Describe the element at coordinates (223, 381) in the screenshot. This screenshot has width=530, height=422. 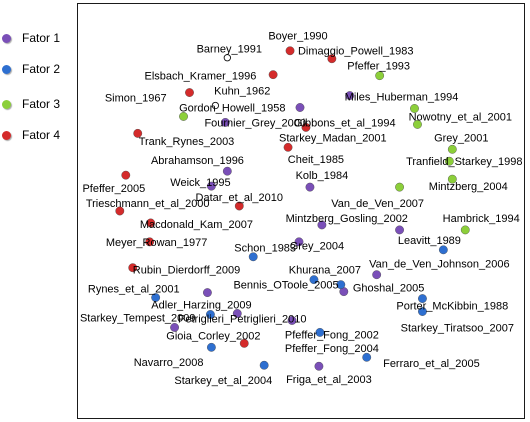
I see `data-point-label: Starkey_et_al_2004` at that location.